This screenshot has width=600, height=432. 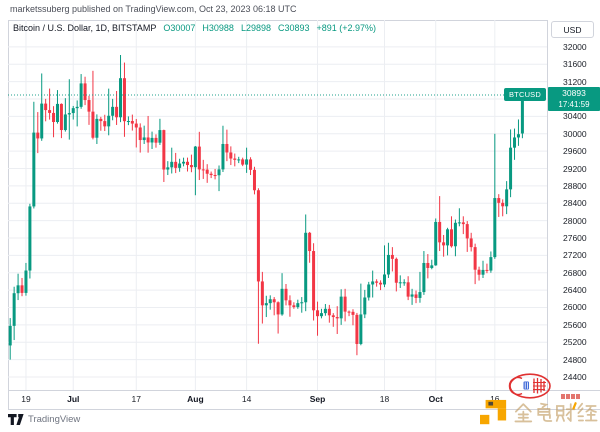 I want to click on time-tick-label: 17, so click(x=136, y=399).